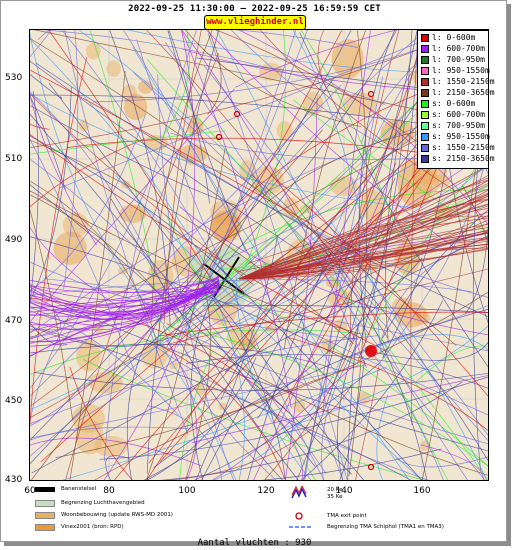 The height and width of the screenshot is (550, 515). Describe the element at coordinates (255, 22) in the screenshot. I see `site-badge: www.vlieghinder.nl` at that location.